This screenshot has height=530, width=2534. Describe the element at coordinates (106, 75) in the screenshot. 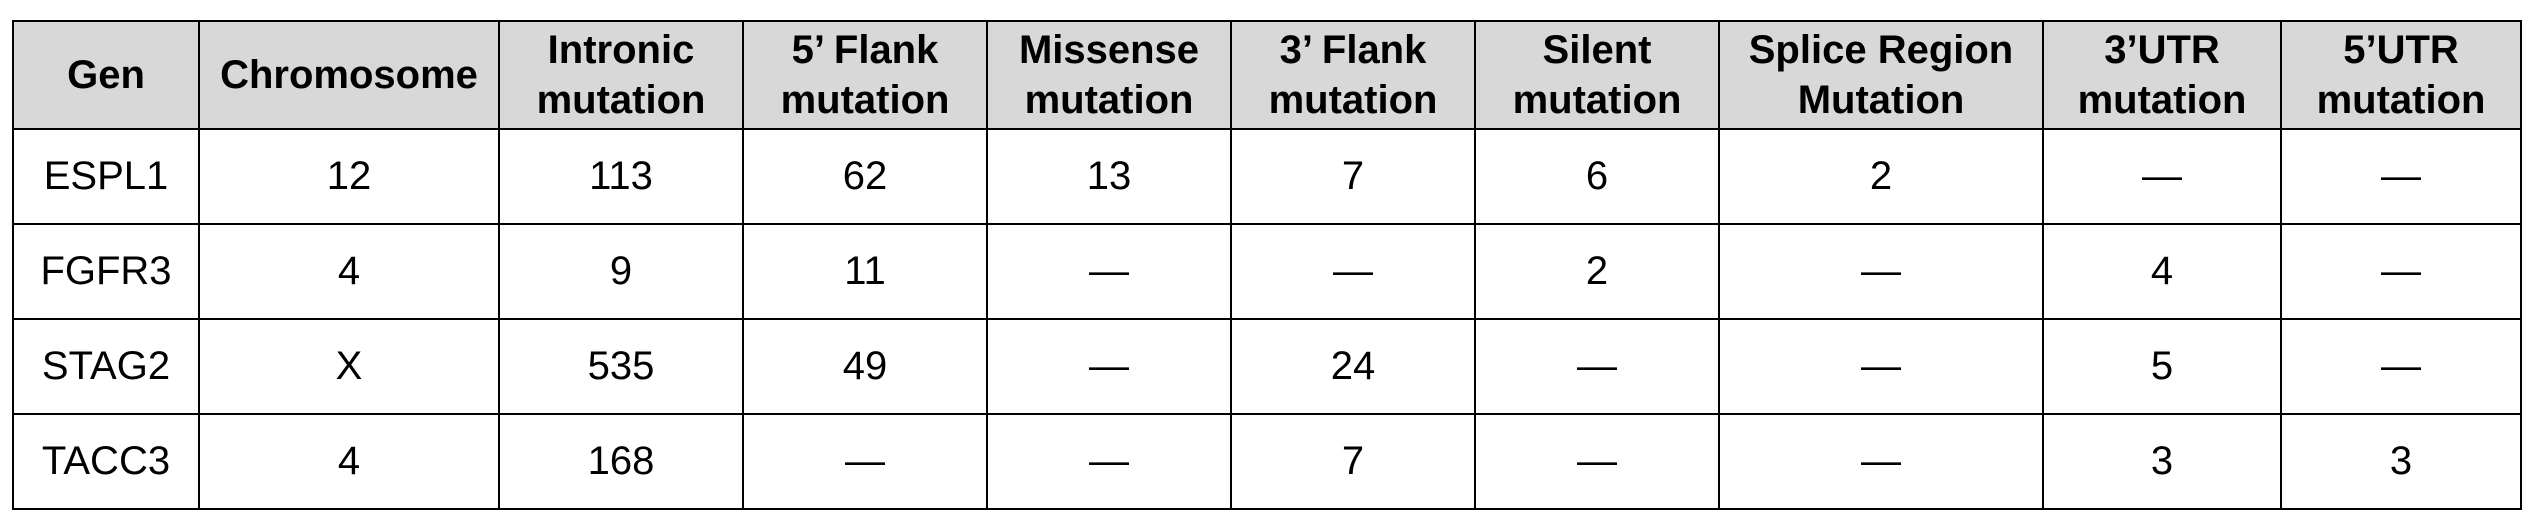

I see `header-gen: Gen` at that location.